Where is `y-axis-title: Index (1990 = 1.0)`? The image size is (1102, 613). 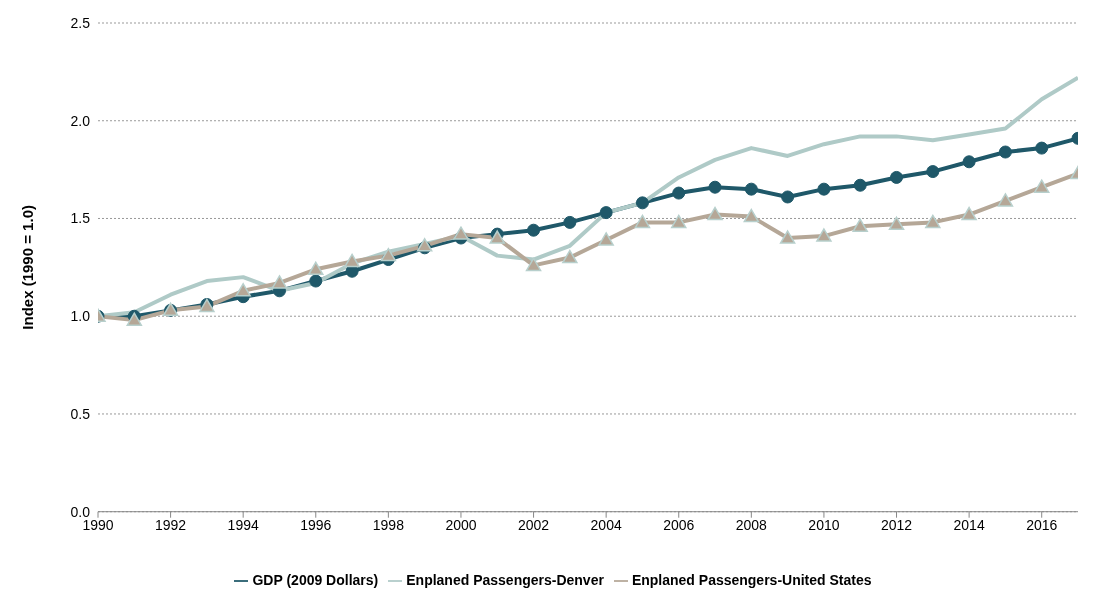 y-axis-title: Index (1990 = 1.0) is located at coordinates (28, 267).